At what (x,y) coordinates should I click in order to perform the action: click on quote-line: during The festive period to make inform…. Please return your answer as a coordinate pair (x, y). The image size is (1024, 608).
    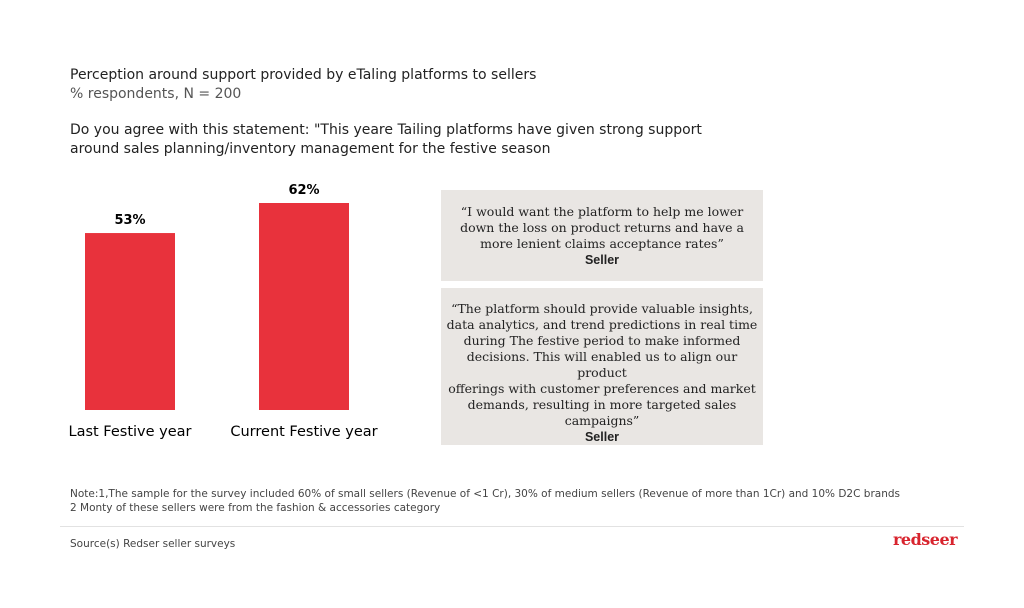
    Looking at the image, I should click on (602, 340).